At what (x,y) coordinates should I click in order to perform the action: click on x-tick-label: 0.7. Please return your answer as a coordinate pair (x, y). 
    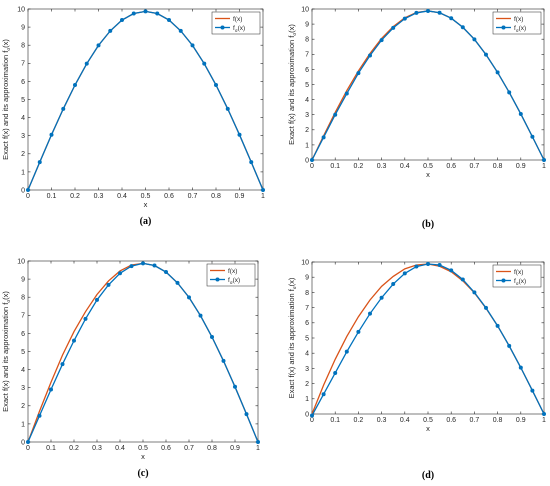
    Looking at the image, I should click on (193, 196).